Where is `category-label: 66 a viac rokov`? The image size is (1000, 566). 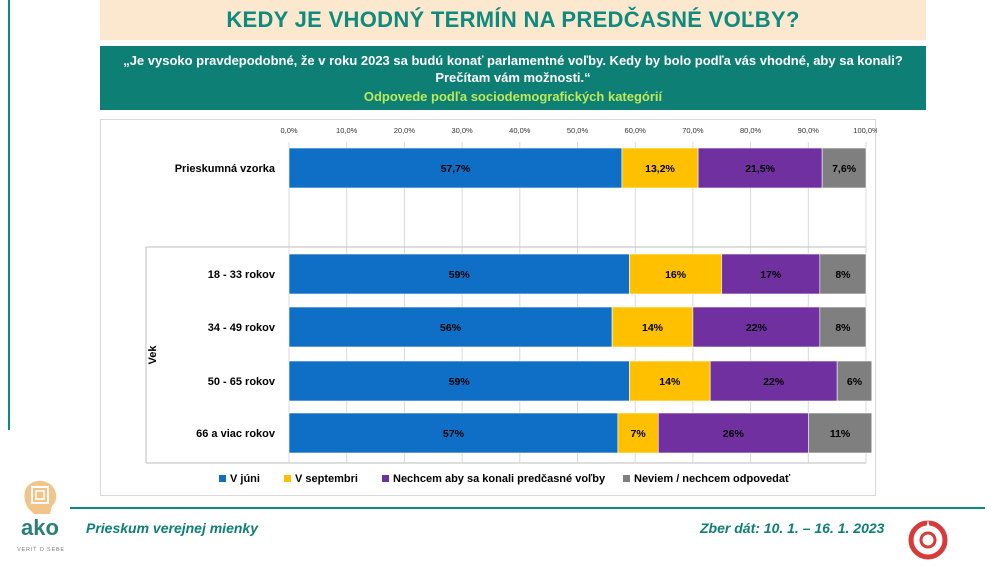
category-label: 66 a viac rokov is located at coordinates (236, 434).